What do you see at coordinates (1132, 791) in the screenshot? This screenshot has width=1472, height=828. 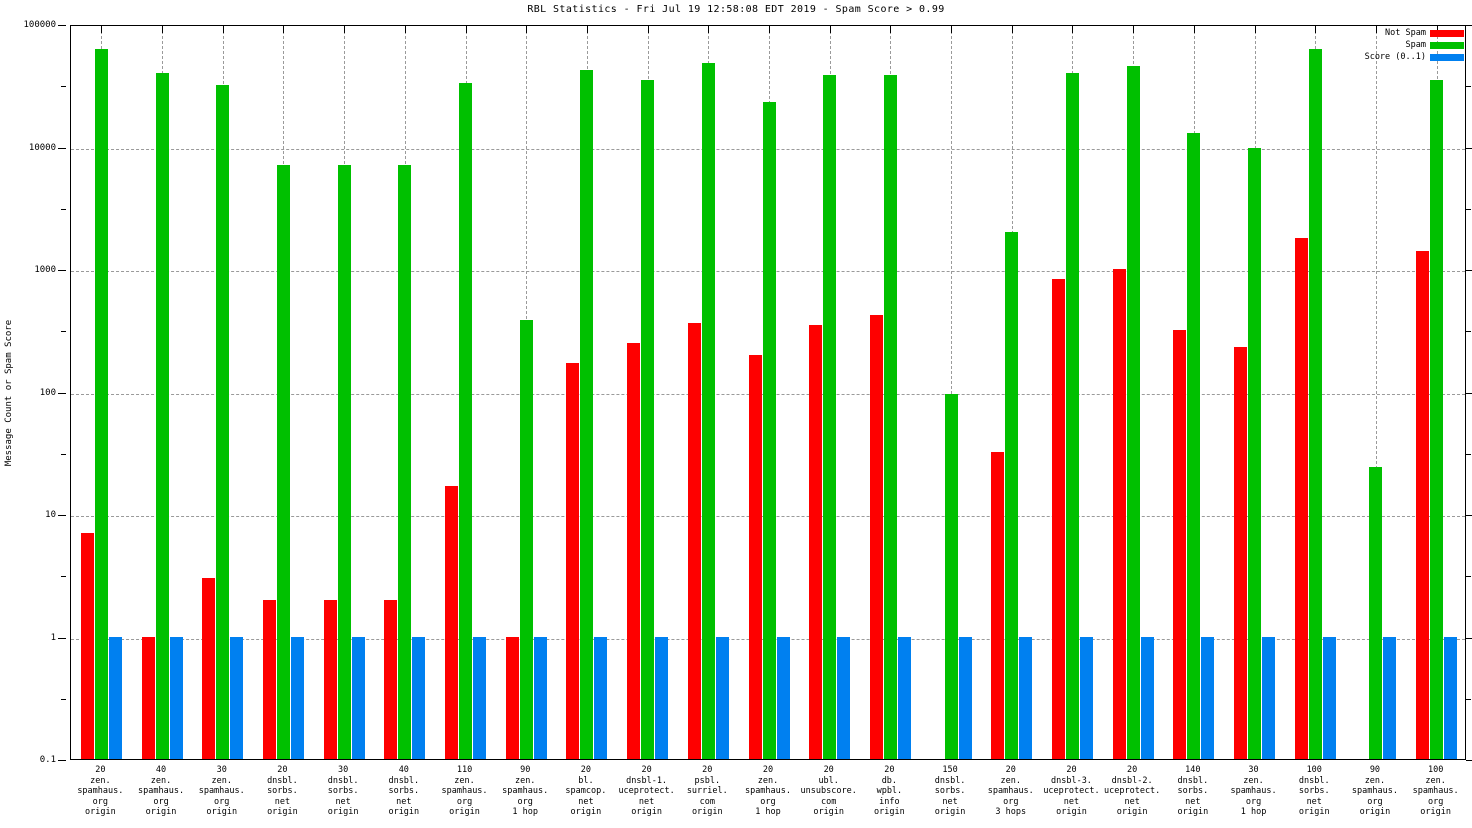 I see `x-axis-label: 20 dnsbl-2. uceprotect. net origin` at bounding box center [1132, 791].